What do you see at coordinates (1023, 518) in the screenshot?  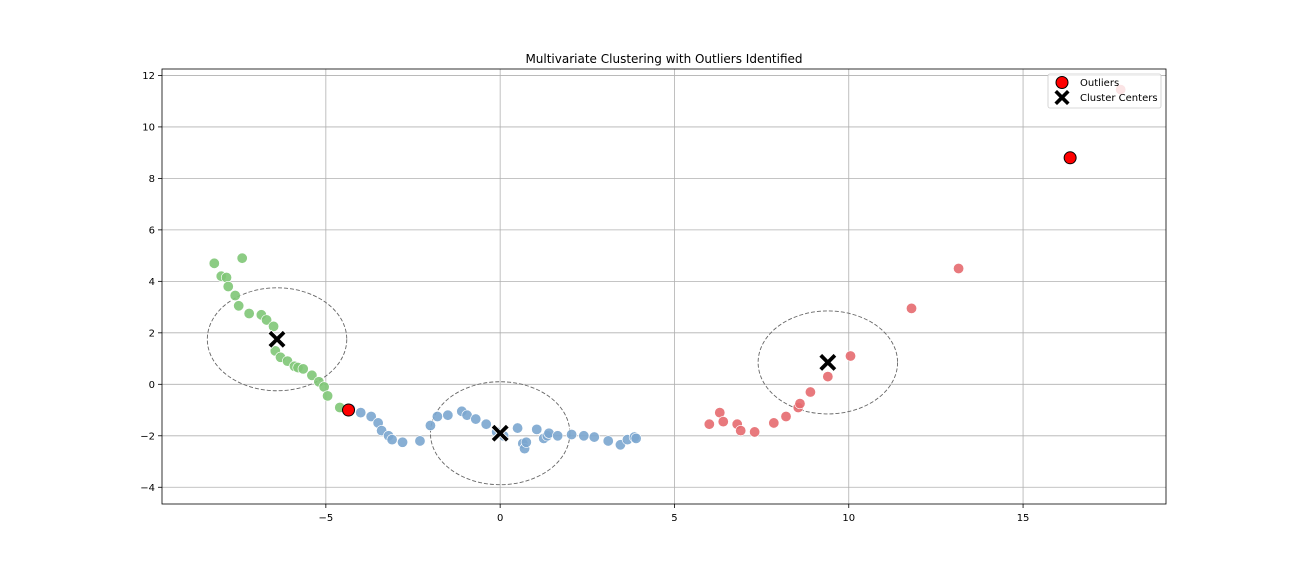 I see `x-tick-label: 15` at bounding box center [1023, 518].